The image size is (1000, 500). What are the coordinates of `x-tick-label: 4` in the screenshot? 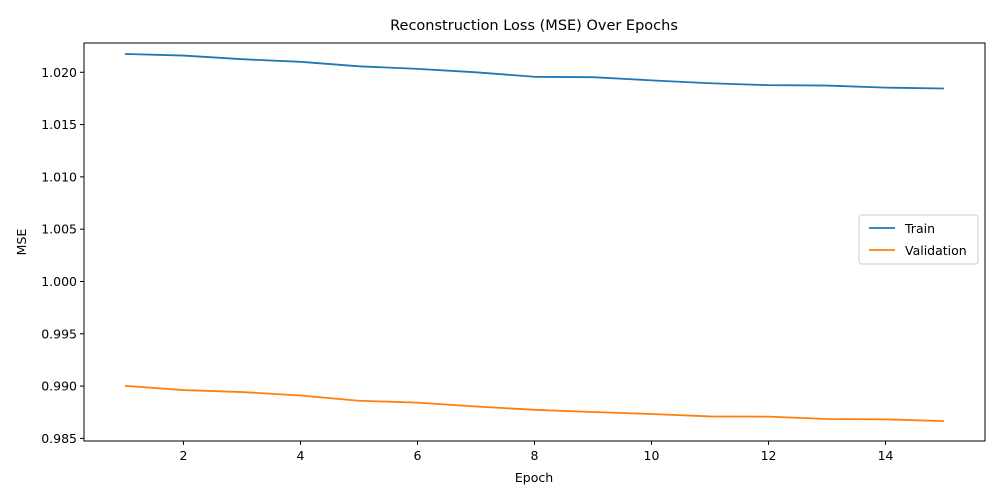 It's located at (300, 455).